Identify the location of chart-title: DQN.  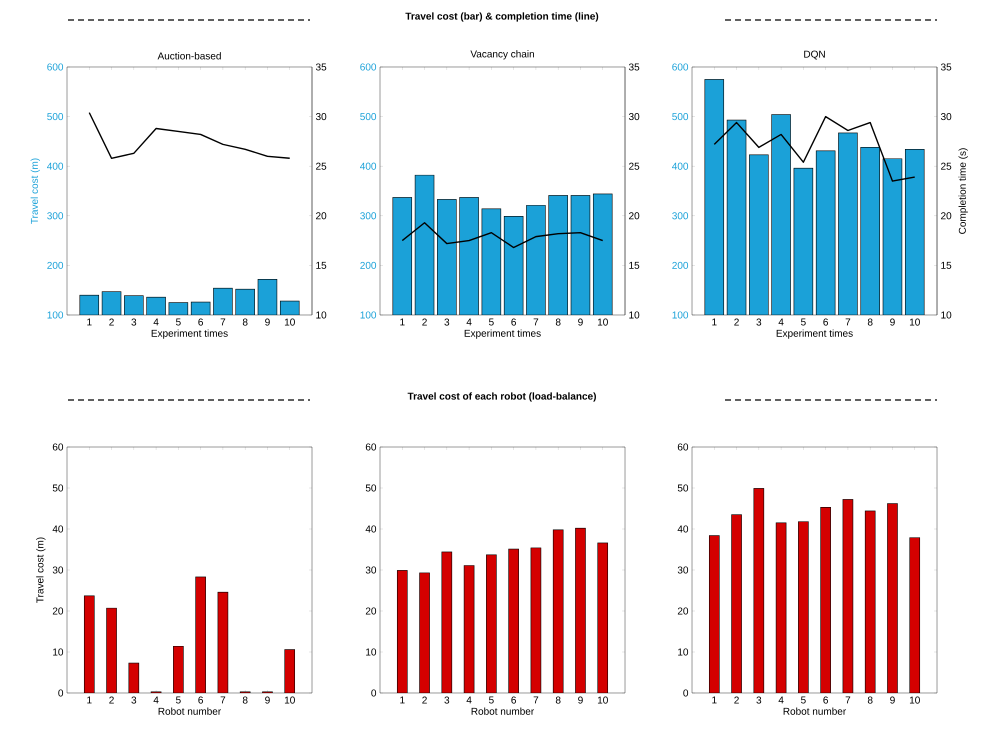
(814, 55).